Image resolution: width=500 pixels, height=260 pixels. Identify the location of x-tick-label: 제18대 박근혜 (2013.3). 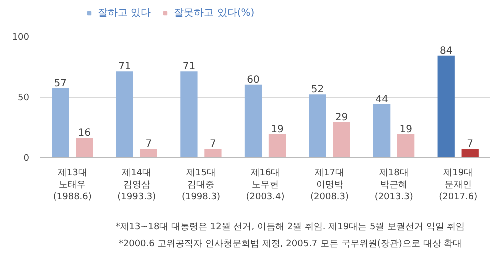
(394, 185).